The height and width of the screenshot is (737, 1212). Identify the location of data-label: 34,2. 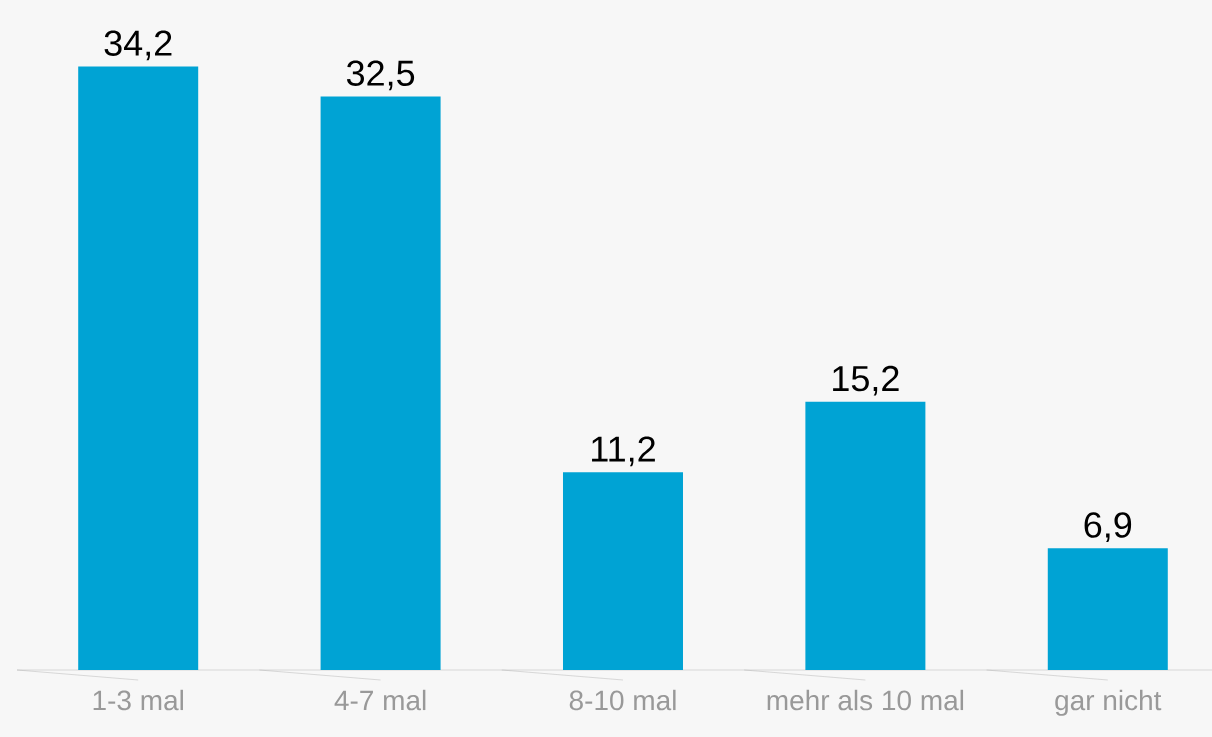
(138, 45).